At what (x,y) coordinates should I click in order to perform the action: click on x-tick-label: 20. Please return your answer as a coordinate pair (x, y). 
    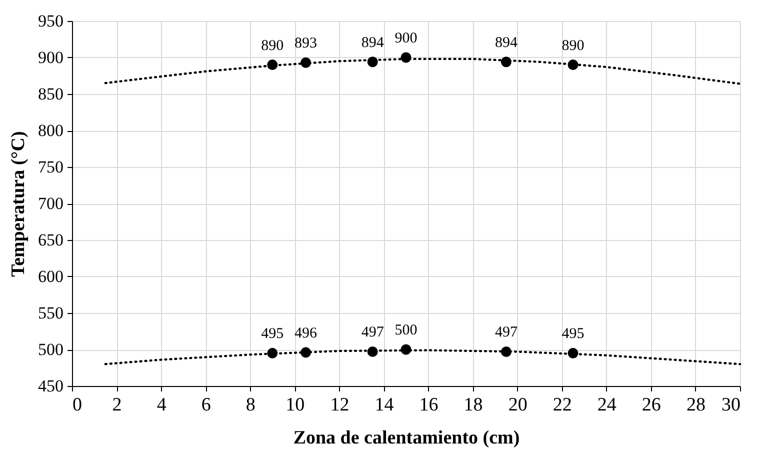
    Looking at the image, I should click on (518, 405).